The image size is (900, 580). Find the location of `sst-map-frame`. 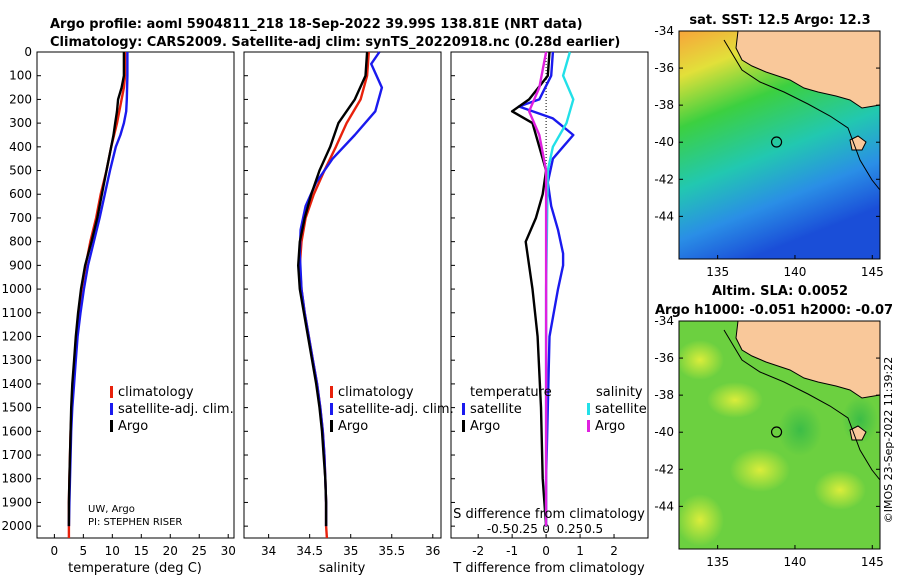

sst-map-frame is located at coordinates (779, 145).